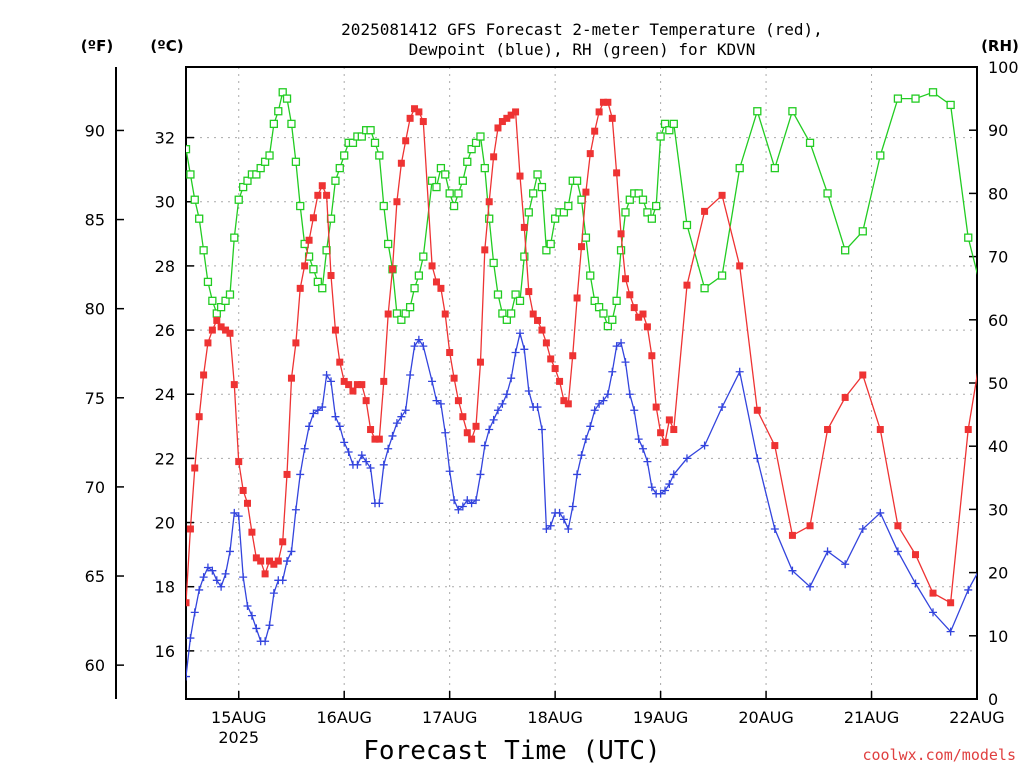 The image size is (1024, 768). Describe the element at coordinates (165, 587) in the screenshot. I see `tick-label-c: 18` at that location.